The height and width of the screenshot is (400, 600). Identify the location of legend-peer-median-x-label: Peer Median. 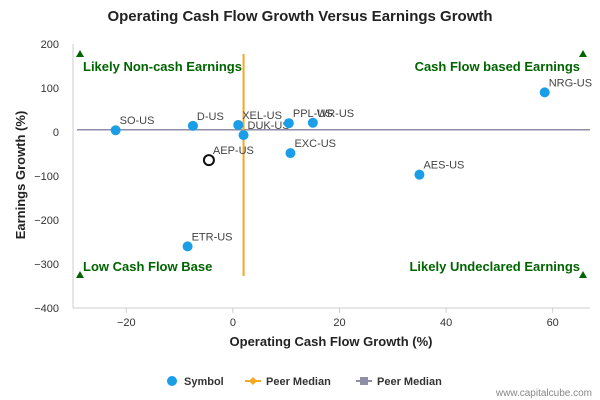
(298, 382).